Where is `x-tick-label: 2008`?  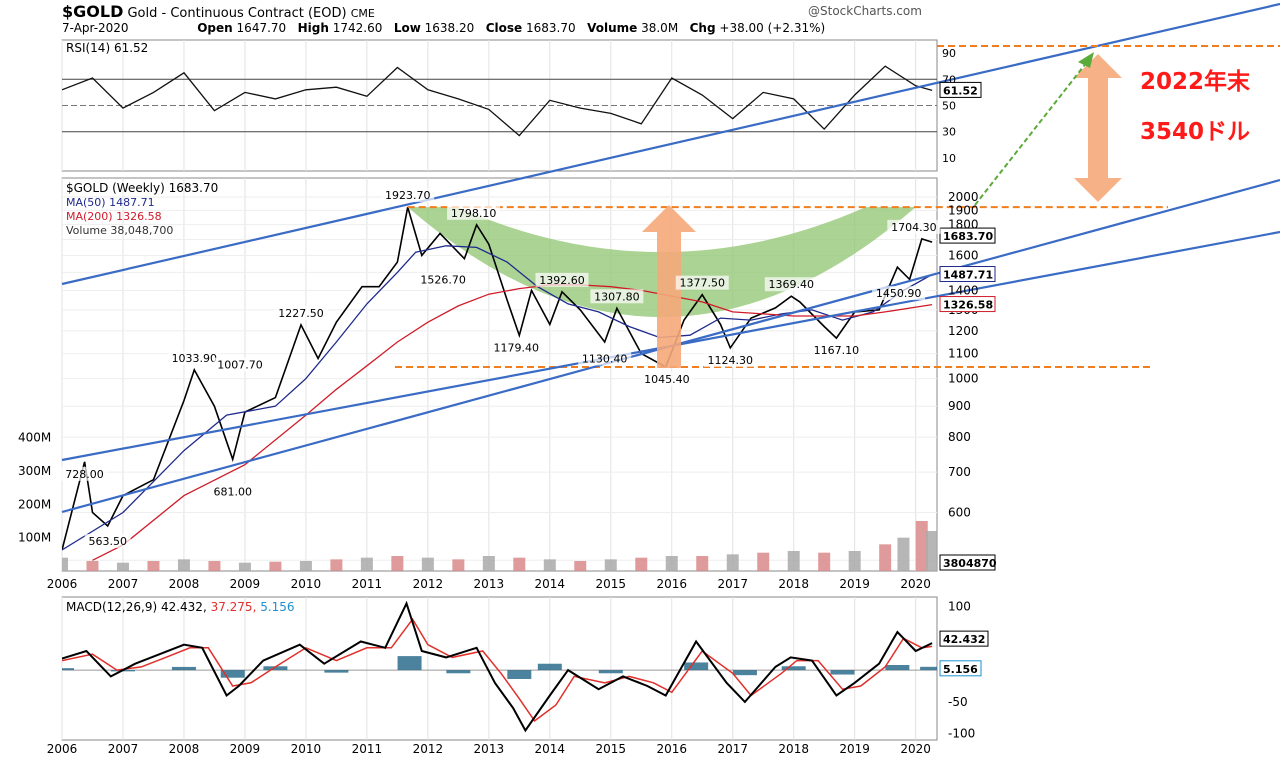 x-tick-label: 2008 is located at coordinates (184, 584).